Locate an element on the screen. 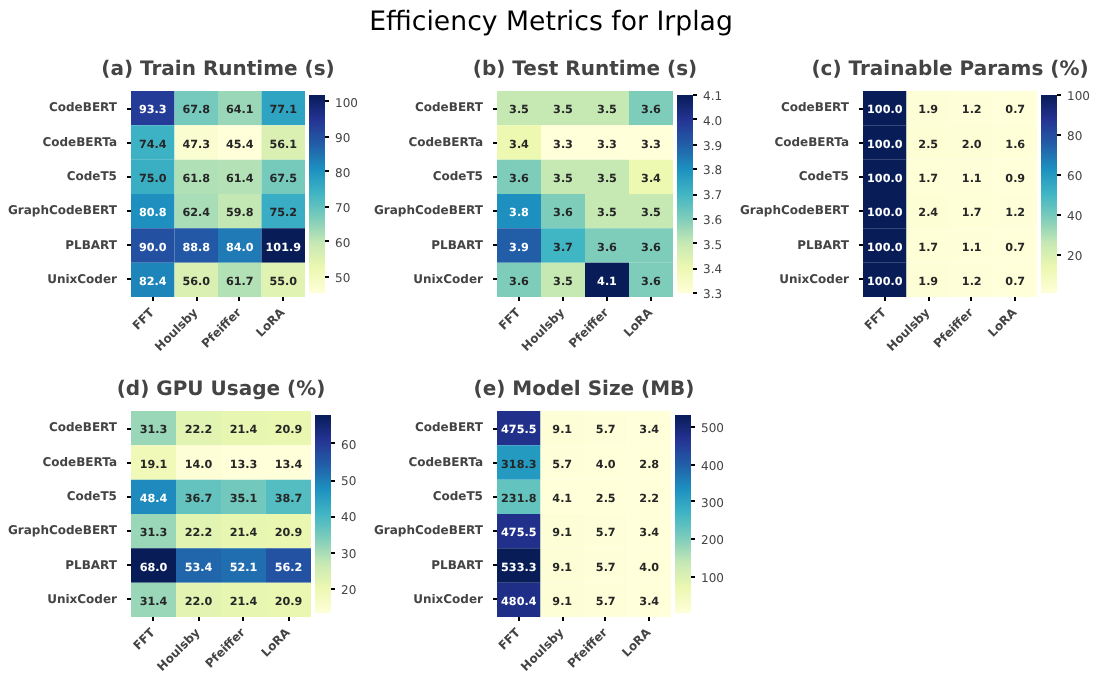  chart-title: (e) Model Size (MB) is located at coordinates (584, 390).